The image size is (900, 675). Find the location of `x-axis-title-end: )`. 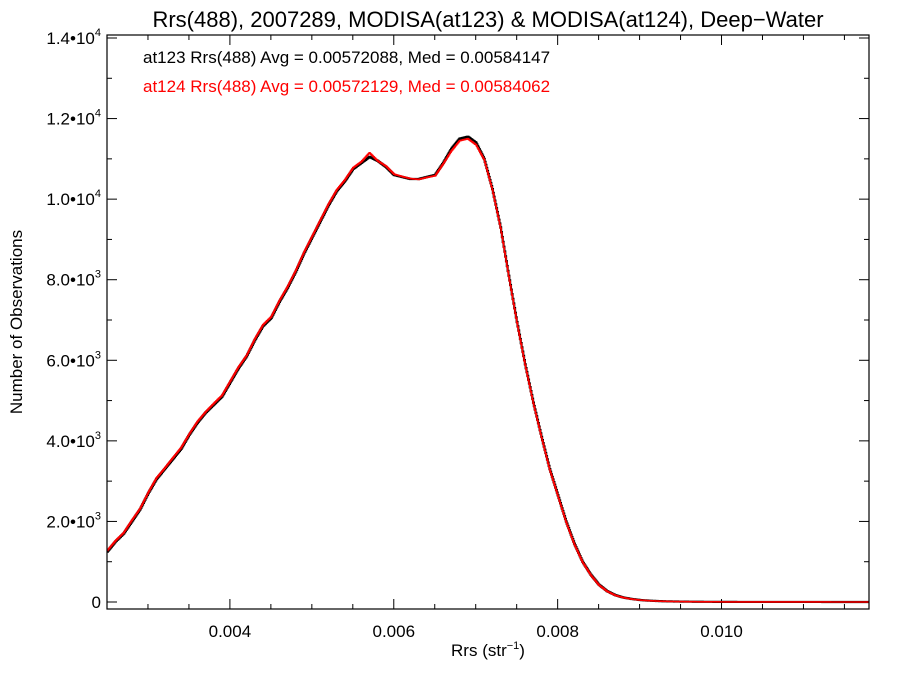

x-axis-title-end: ) is located at coordinates (522, 650).